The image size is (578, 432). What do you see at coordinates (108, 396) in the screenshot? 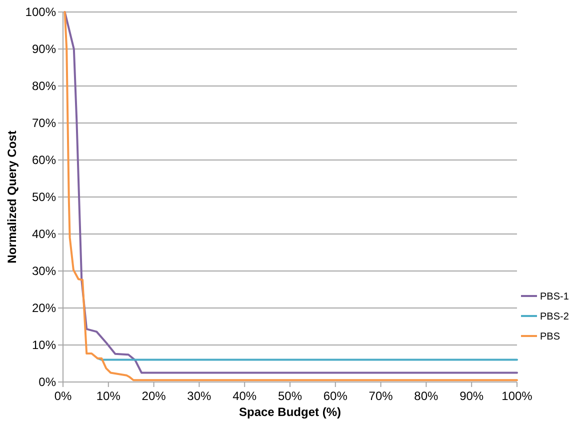
I see `x-tick-label: 10%` at bounding box center [108, 396].